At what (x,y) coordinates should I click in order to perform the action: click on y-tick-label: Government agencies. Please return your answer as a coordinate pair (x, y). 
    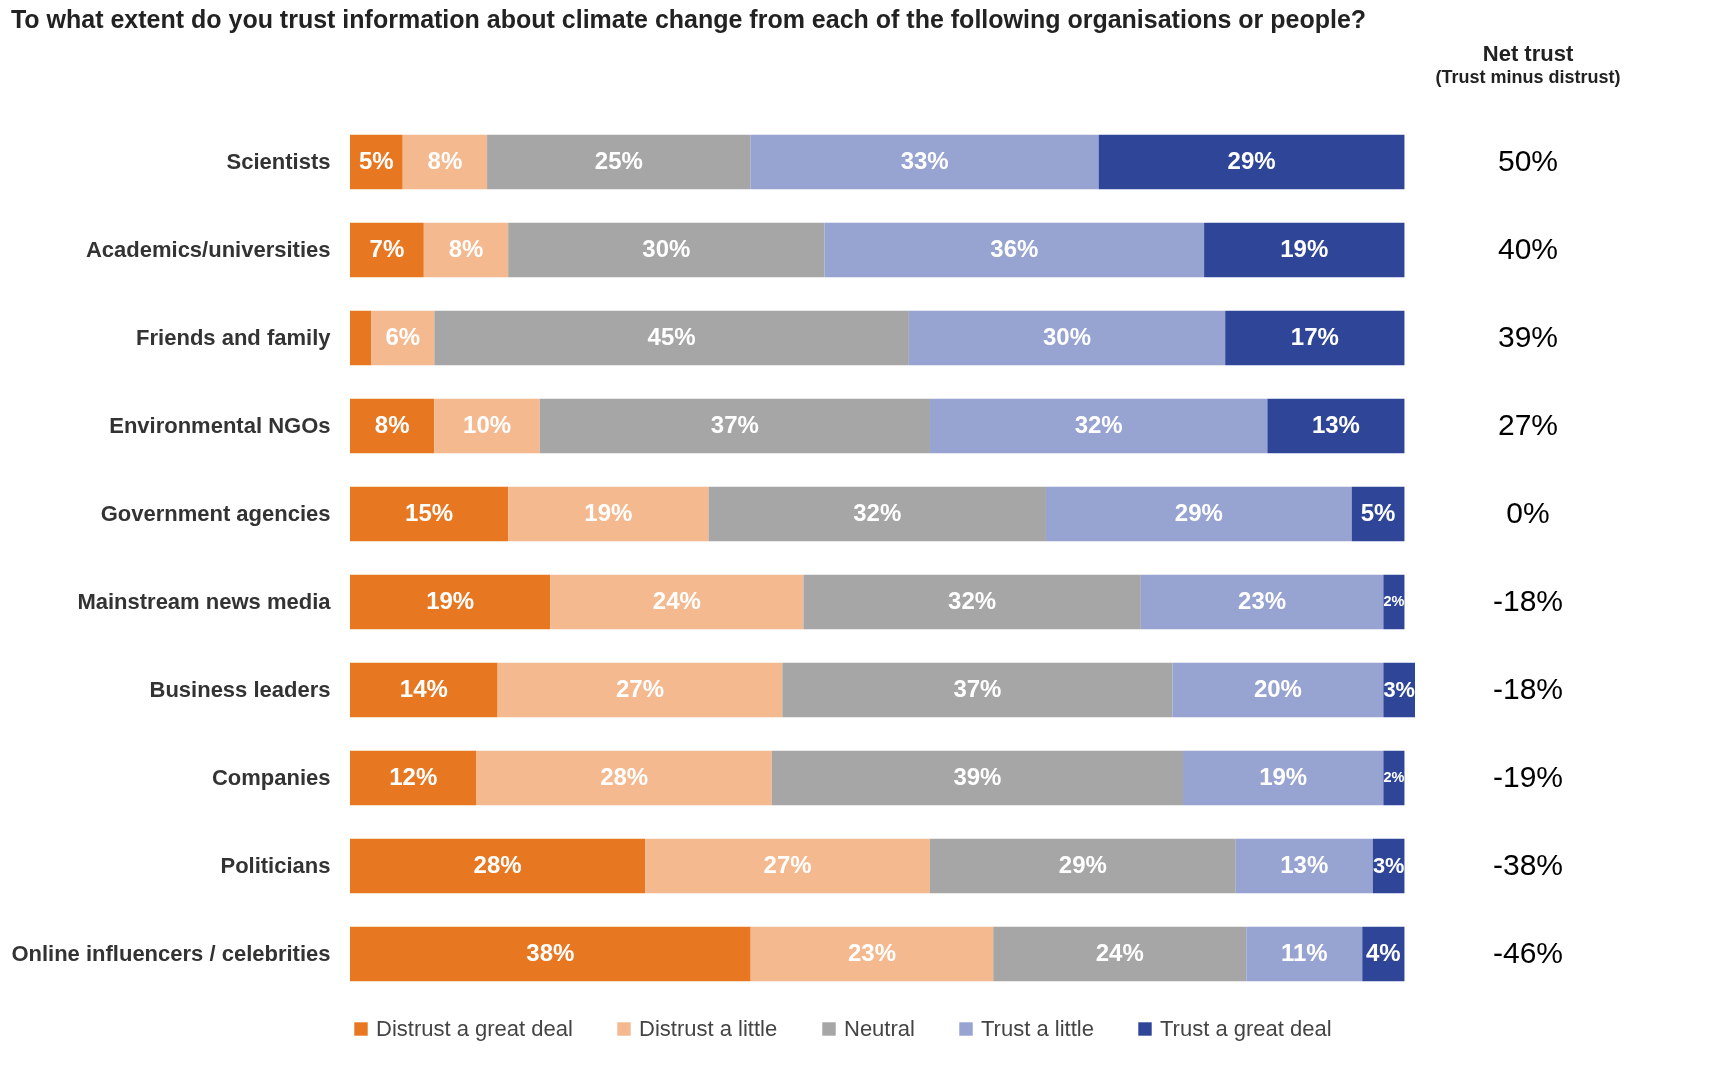
    Looking at the image, I should click on (215, 513).